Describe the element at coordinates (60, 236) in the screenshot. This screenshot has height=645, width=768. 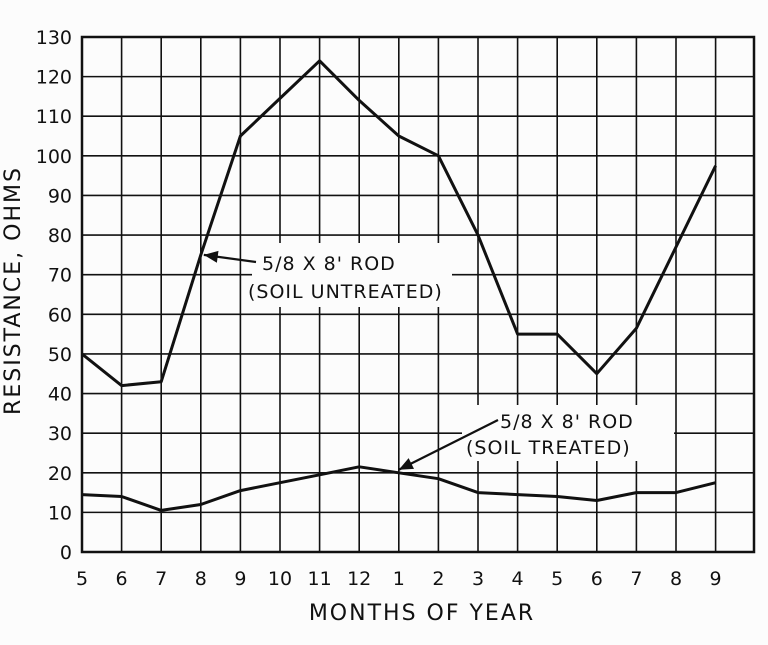
I see `y-tick-label: 80` at that location.